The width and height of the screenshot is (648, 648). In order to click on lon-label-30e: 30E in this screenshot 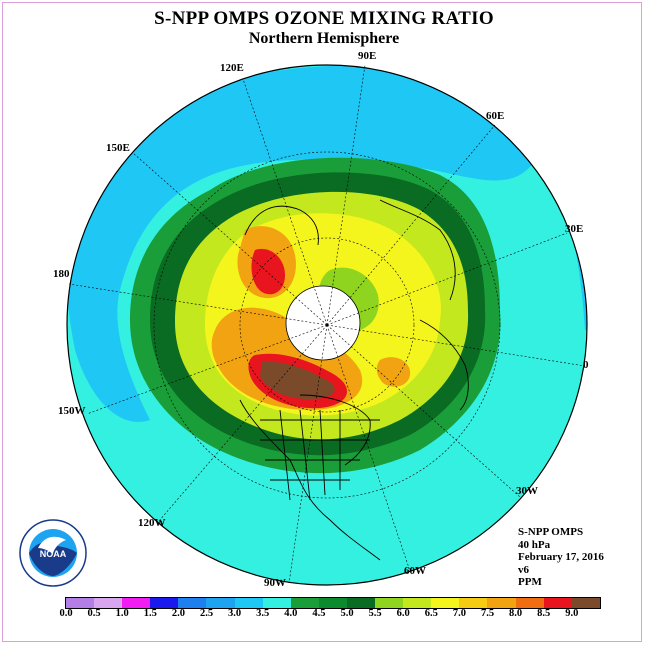, I will do `click(574, 229)`.